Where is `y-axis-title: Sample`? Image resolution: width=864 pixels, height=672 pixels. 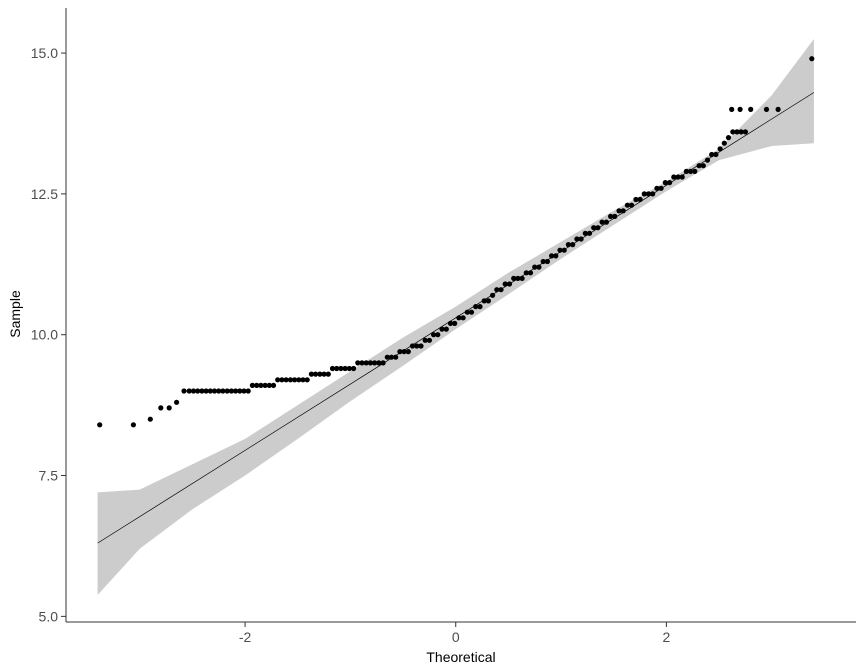
y-axis-title: Sample is located at coordinates (15, 314).